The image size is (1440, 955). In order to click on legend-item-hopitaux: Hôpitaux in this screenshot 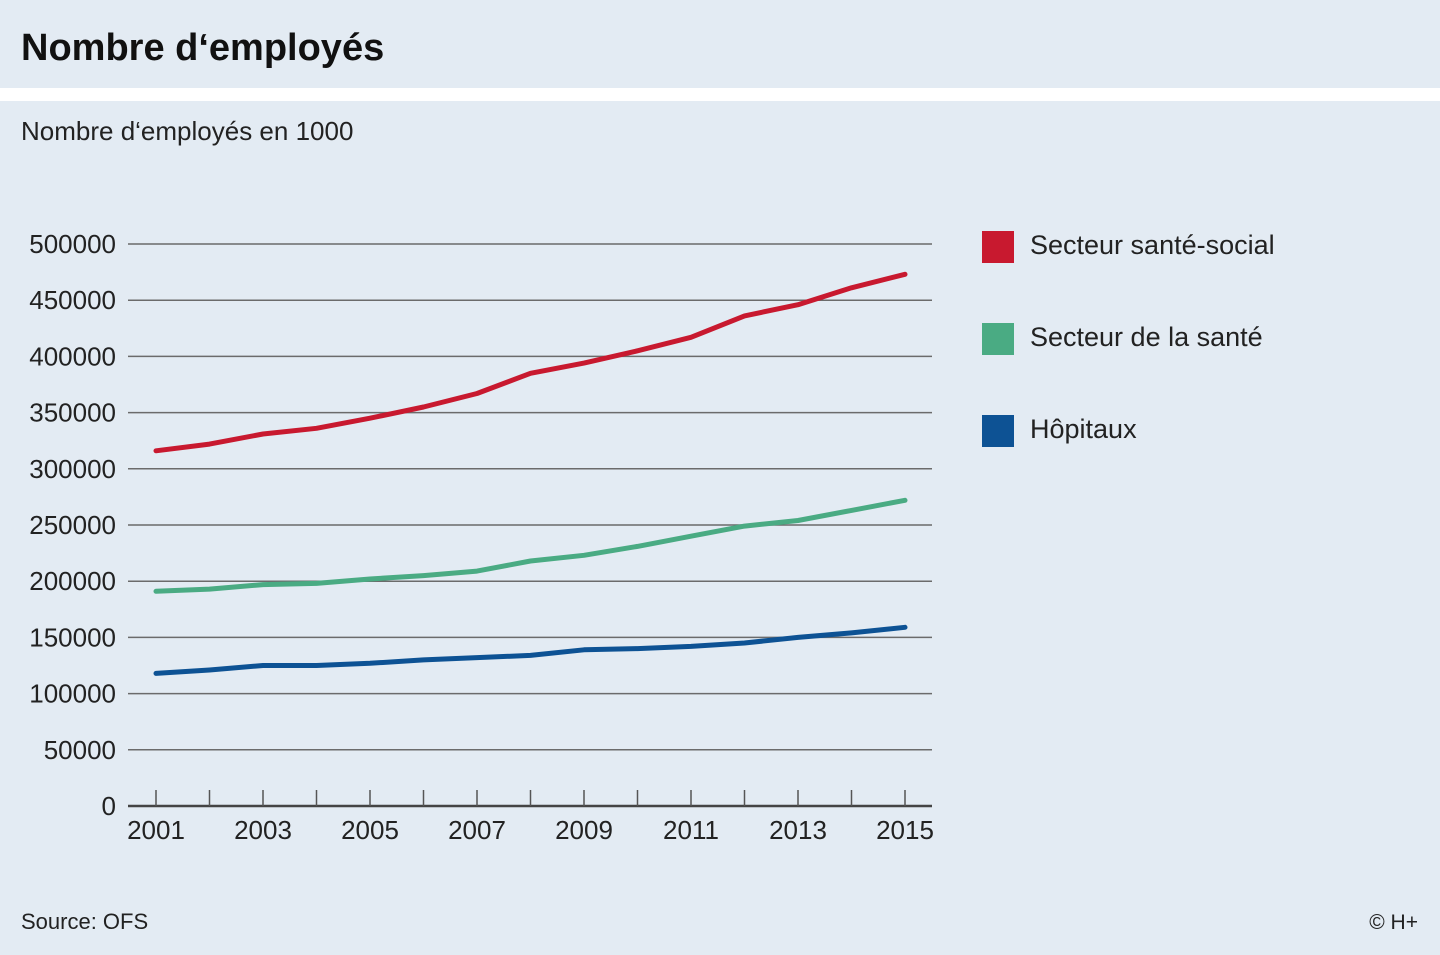, I will do `click(1192, 430)`.